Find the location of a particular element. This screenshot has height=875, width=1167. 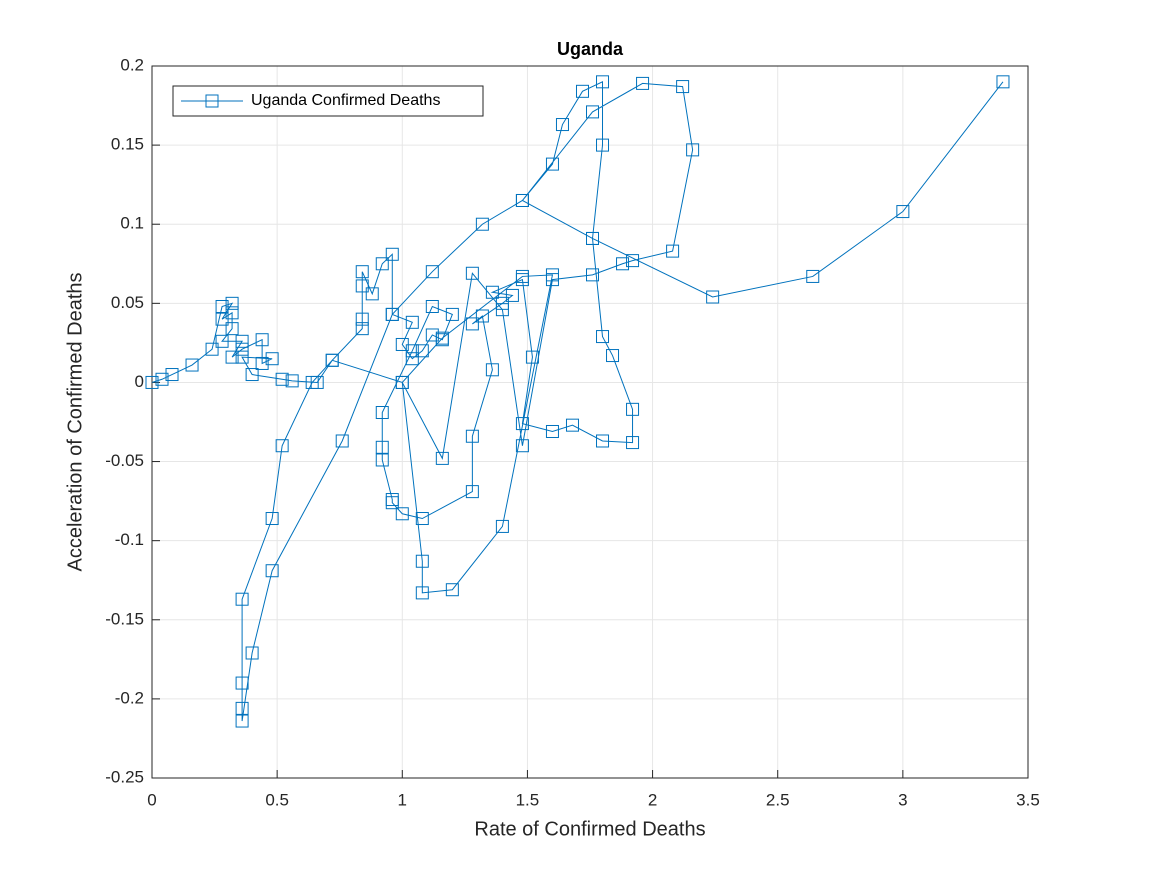

y-tick-label: -0.1 is located at coordinates (129, 539).